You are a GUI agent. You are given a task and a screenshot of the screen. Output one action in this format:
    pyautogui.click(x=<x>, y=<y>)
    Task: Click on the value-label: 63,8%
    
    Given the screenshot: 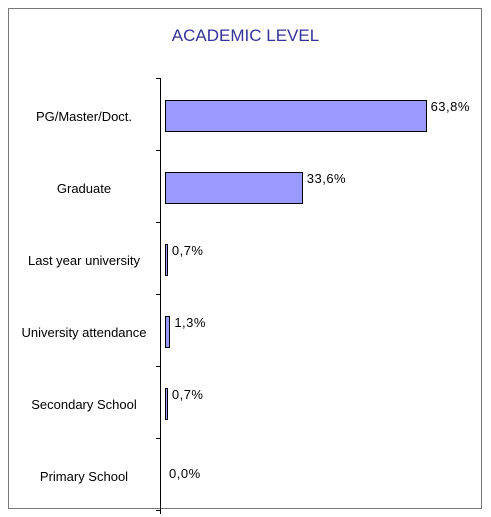 What is the action you would take?
    pyautogui.click(x=450, y=106)
    